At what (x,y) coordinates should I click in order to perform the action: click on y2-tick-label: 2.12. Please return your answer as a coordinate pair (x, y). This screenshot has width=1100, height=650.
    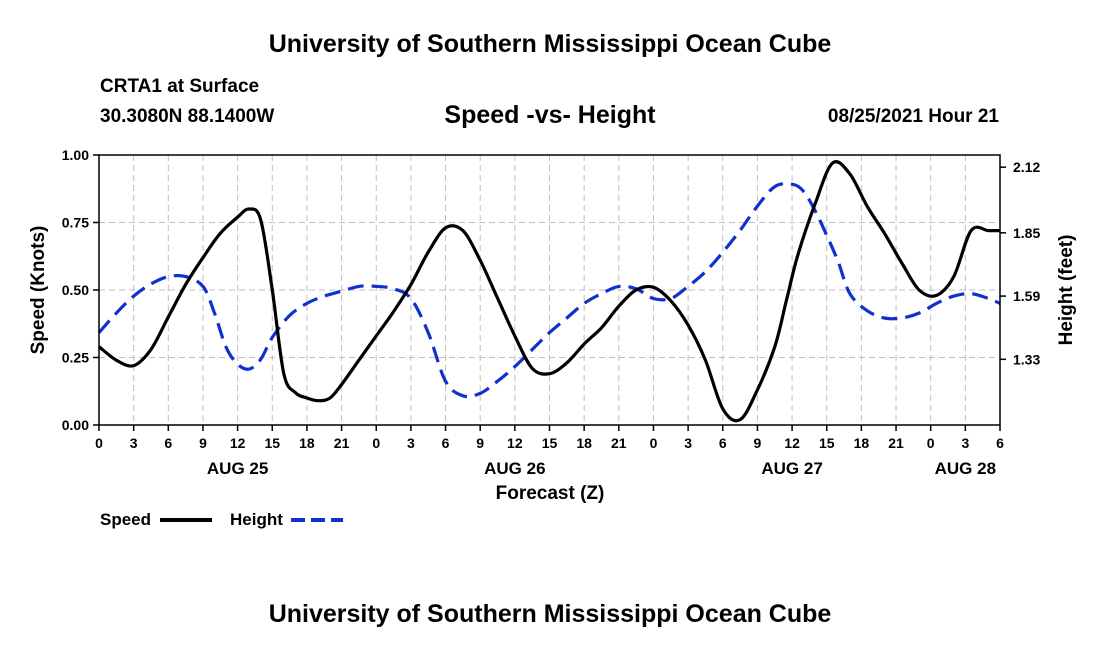
    Looking at the image, I should click on (1026, 167).